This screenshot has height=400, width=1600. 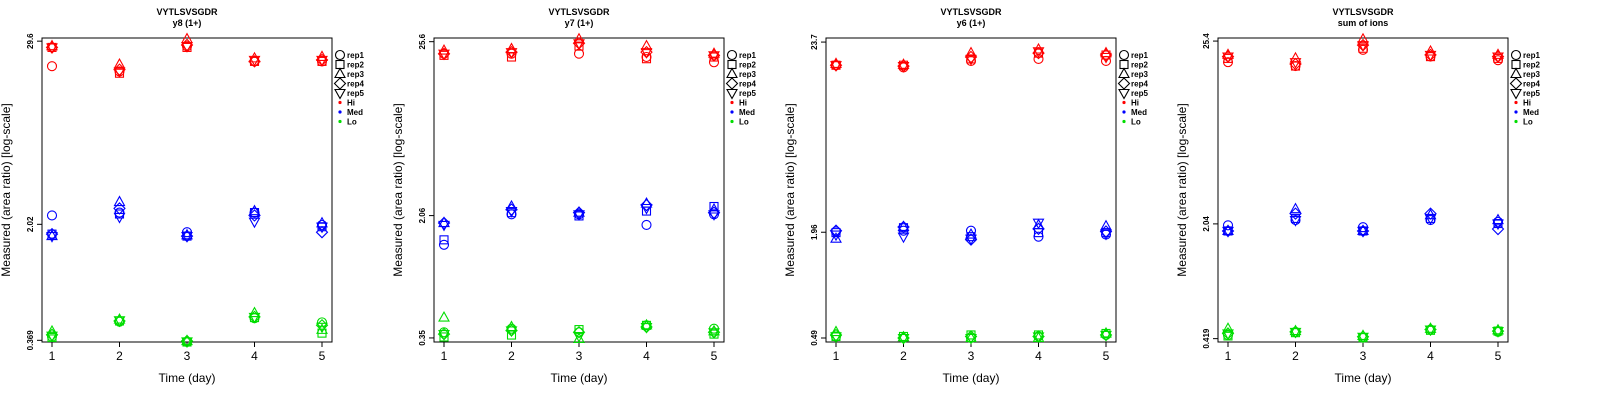 I want to click on chart-subtitle: sum of ions, so click(x=1363, y=23).